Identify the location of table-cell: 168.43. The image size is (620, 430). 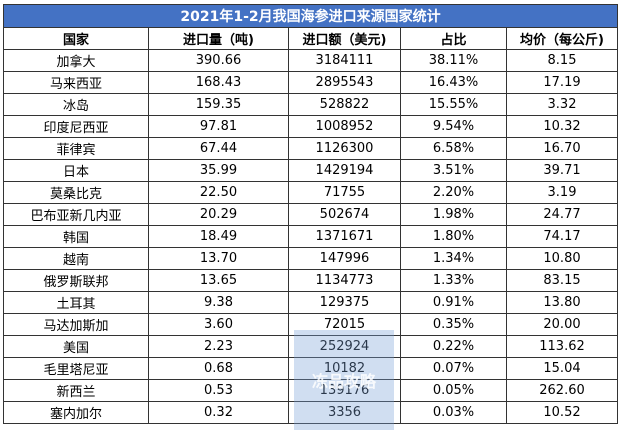
(218, 82).